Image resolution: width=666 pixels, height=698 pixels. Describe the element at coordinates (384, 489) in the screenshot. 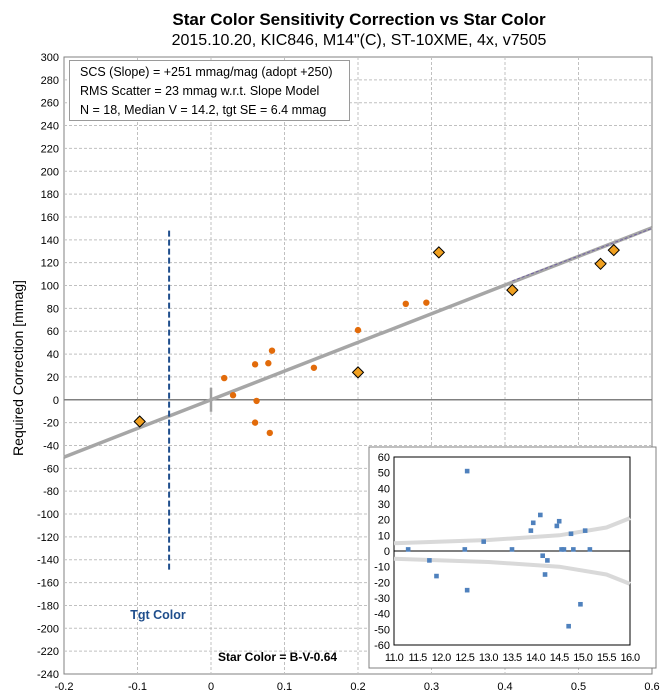

I see `inset-y-tick-label: 40` at that location.